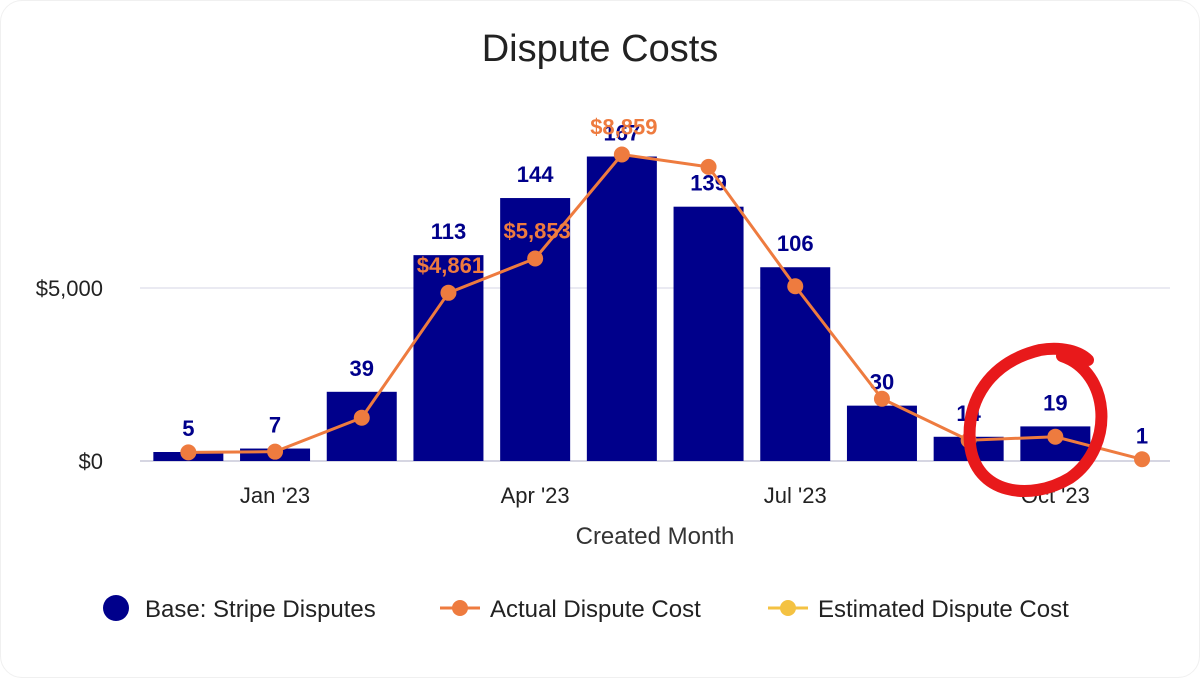 The width and height of the screenshot is (1200, 678). Describe the element at coordinates (275, 425) in the screenshot. I see `bar-count-label: 7` at that location.